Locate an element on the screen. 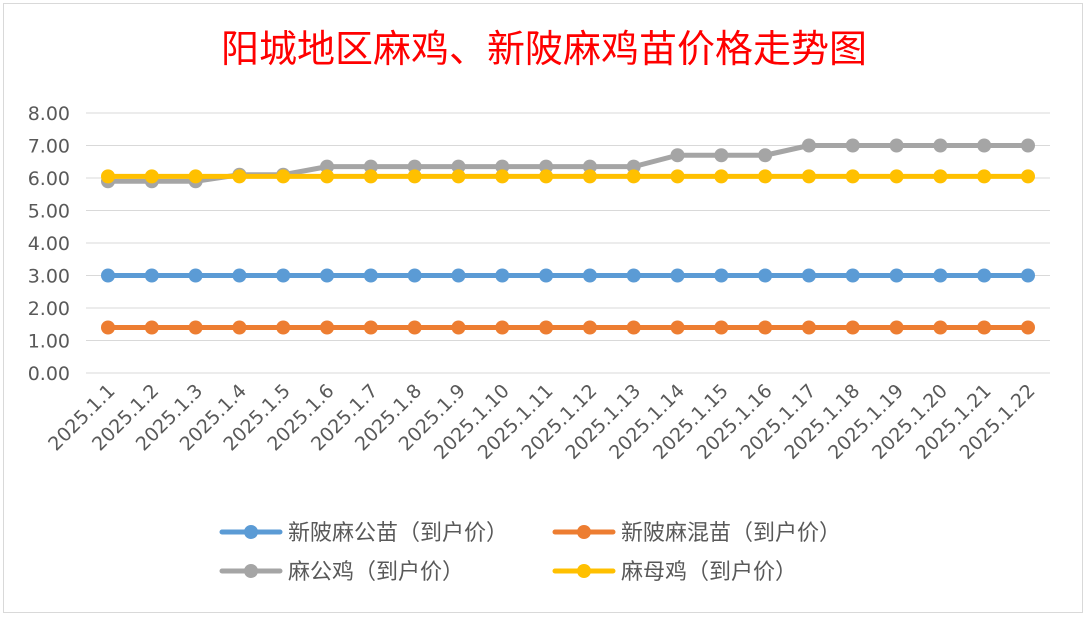  y-tick-label: 6.00 is located at coordinates (49, 179).